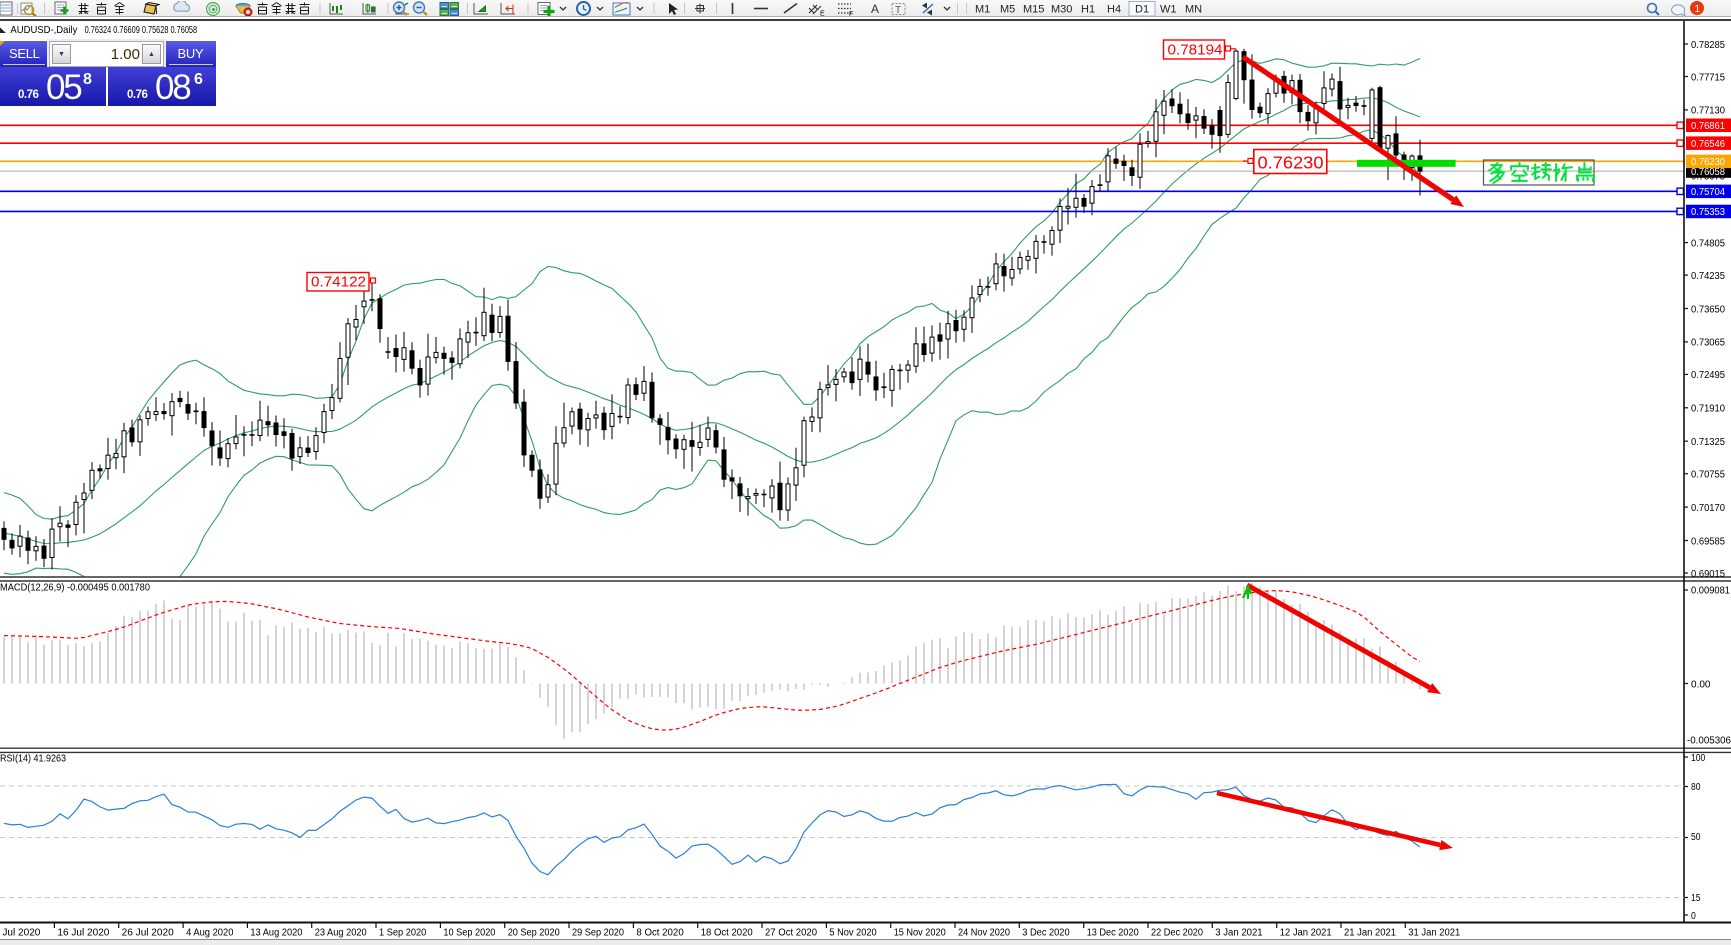 This screenshot has height=945, width=1731. What do you see at coordinates (1708, 192) in the screenshot?
I see `svg-text: 0.75704` at bounding box center [1708, 192].